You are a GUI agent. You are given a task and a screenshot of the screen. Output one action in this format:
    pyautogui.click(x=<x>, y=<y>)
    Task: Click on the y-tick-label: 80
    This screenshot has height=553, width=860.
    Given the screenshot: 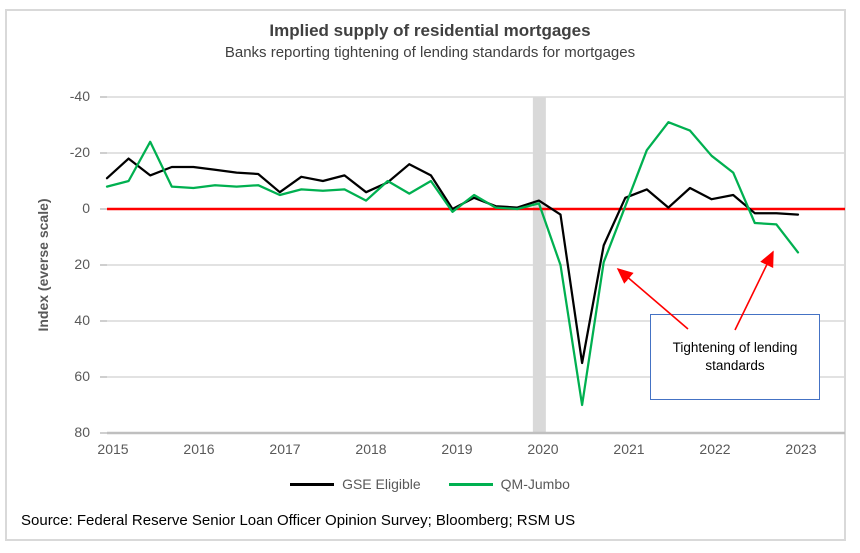 What is the action you would take?
    pyautogui.click(x=82, y=432)
    